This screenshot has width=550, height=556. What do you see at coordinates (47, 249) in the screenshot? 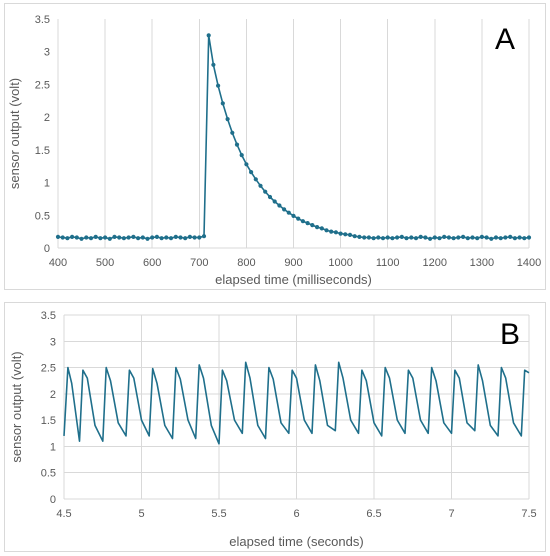
I see `chart-a-y-tick-label: 0` at bounding box center [47, 249].